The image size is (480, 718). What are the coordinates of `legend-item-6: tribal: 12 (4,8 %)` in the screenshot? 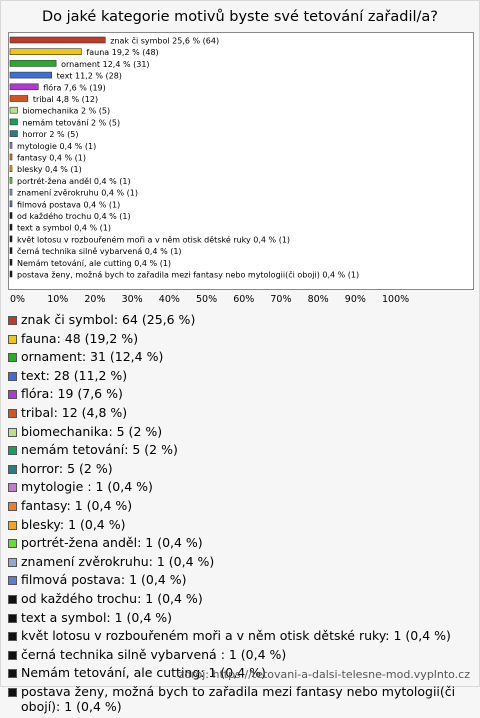 It's located at (243, 412).